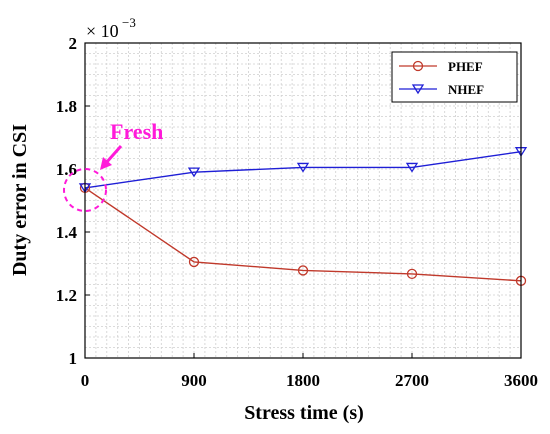  I want to click on fresh-arrow-head, so click(106, 163).